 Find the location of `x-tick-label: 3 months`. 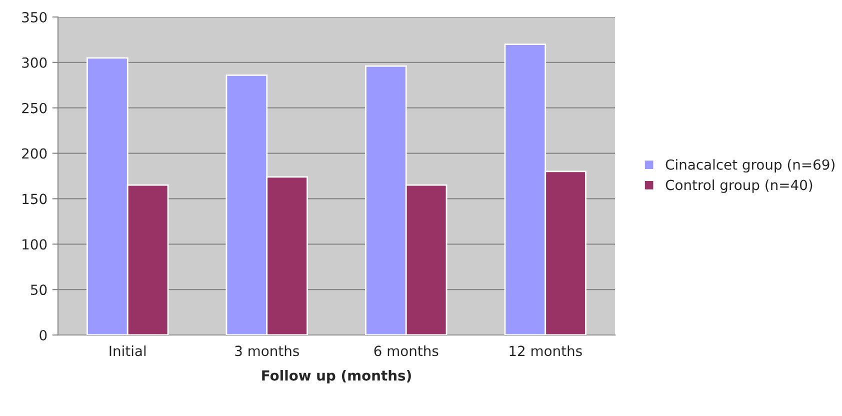

x-tick-label: 3 months is located at coordinates (267, 350).